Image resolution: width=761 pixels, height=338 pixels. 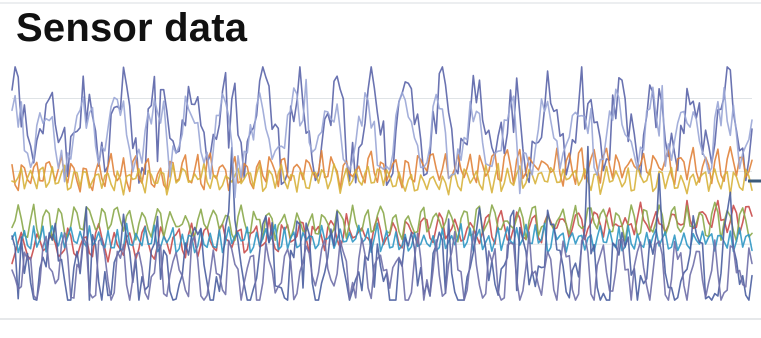 What do you see at coordinates (132, 28) in the screenshot?
I see `chart-title: Sensor data` at bounding box center [132, 28].